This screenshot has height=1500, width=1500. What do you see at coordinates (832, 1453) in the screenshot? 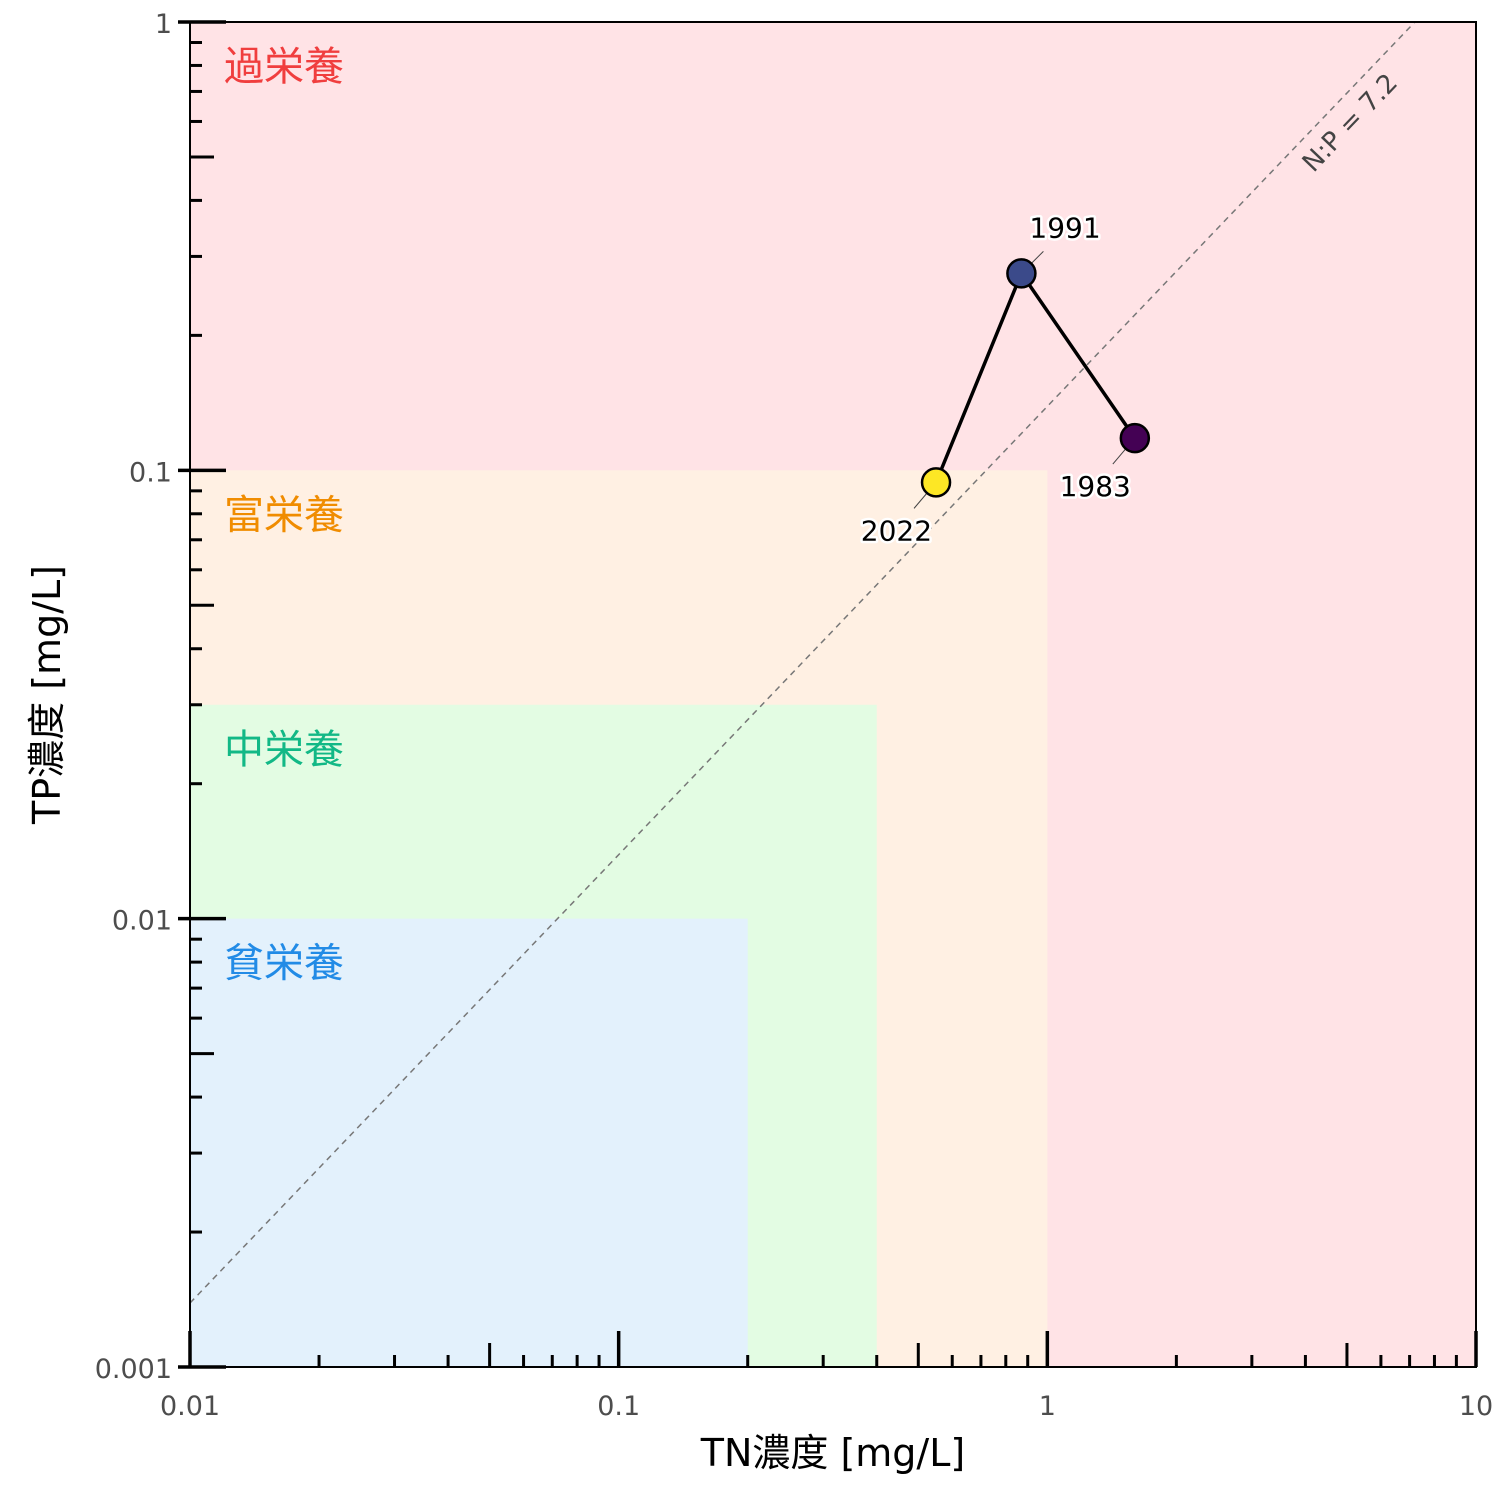
I see `x-axis-title: TN濃度 [mg/L]` at bounding box center [832, 1453].